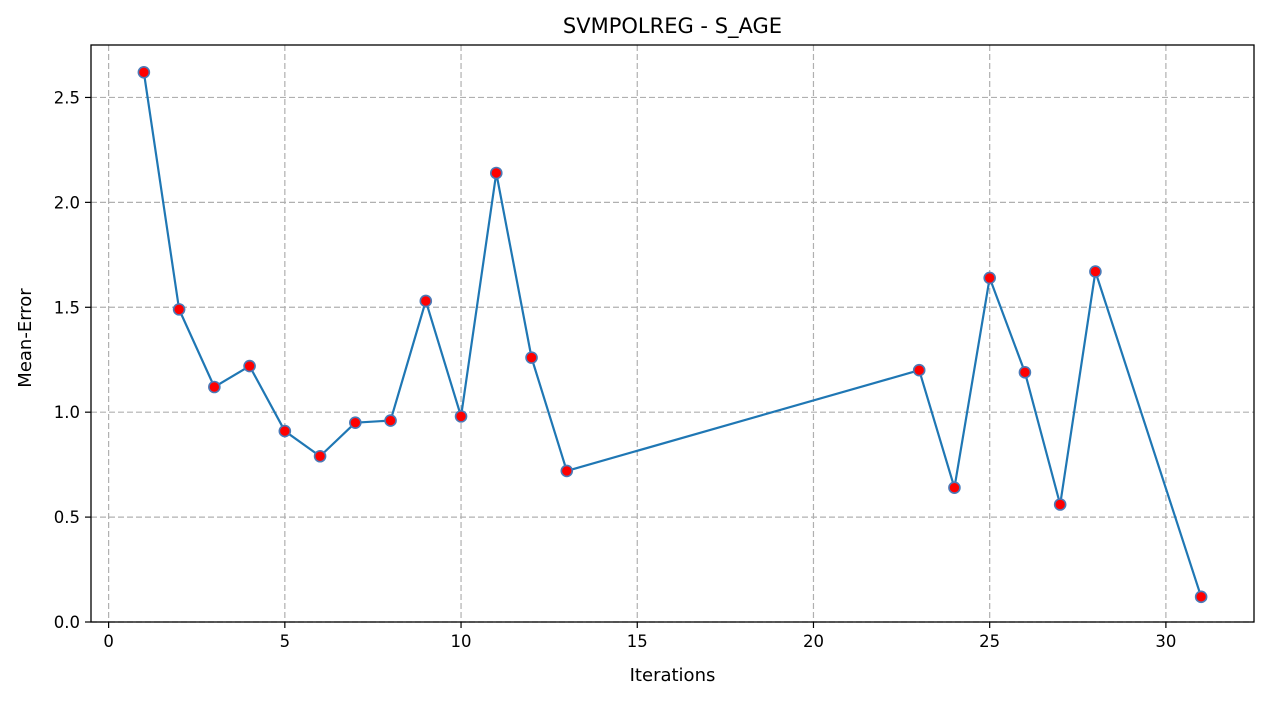 The width and height of the screenshot is (1268, 705). I want to click on y-tick-label: 2.5, so click(67, 97).